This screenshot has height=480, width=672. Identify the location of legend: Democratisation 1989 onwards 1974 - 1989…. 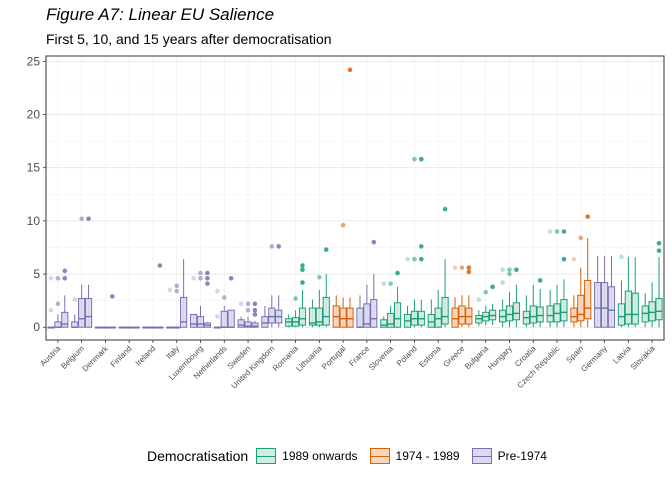
(353, 456).